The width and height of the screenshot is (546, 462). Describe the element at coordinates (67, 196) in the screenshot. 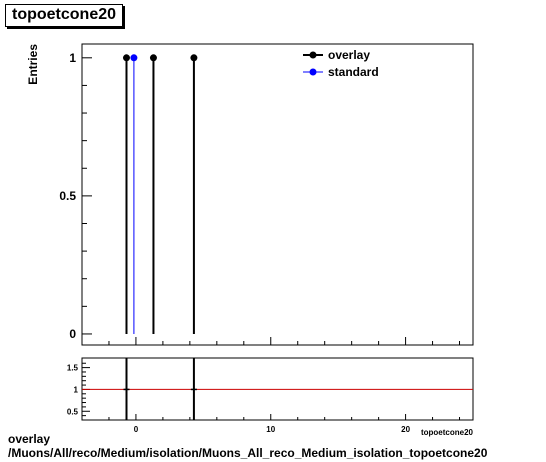

I see `main-y-tick-label: 0.5` at that location.